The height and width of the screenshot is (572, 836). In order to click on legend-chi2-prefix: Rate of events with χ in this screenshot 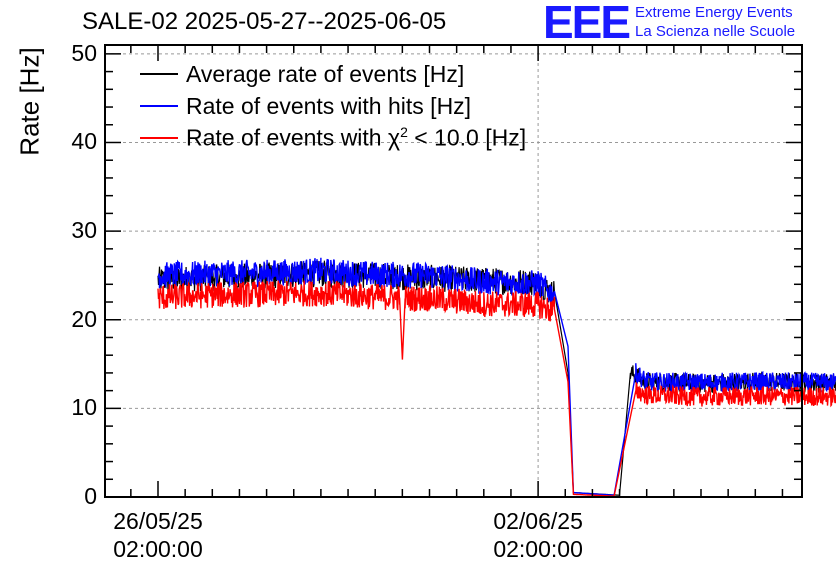, I will do `click(293, 137)`.